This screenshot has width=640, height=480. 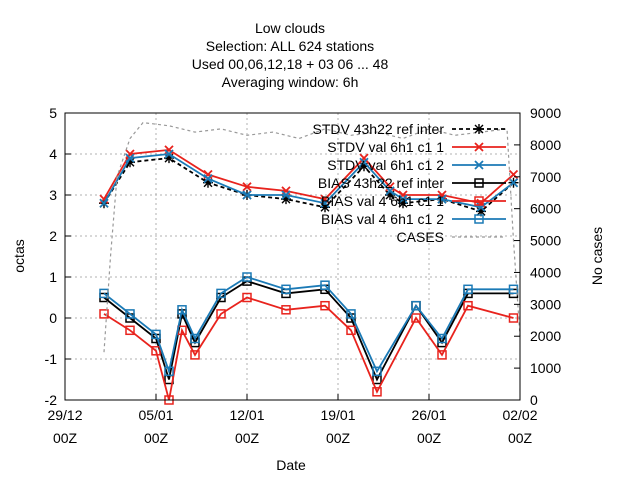 What do you see at coordinates (290, 46) in the screenshot?
I see `chart-title-line-2: Selection: ALL 624 stations` at bounding box center [290, 46].